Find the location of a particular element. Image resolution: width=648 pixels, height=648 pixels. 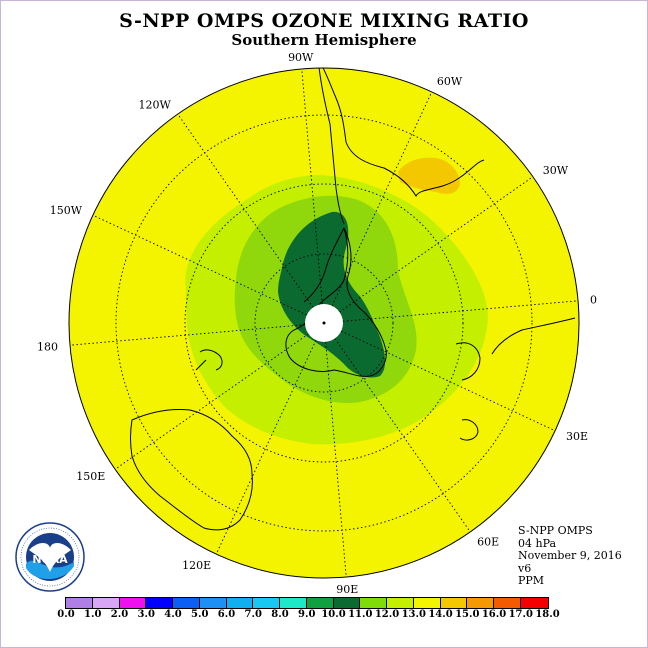

info-date: November 9, 2016 is located at coordinates (570, 555).